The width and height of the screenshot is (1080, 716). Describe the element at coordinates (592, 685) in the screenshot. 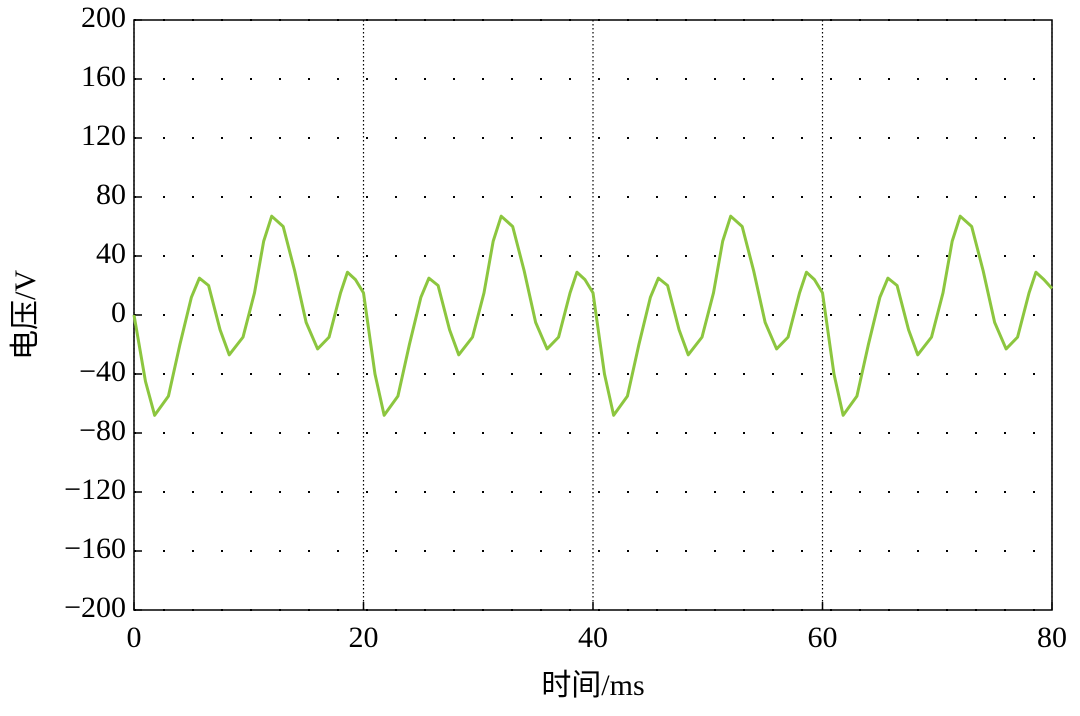

I see `x-axis-label: 时间/ms` at that location.